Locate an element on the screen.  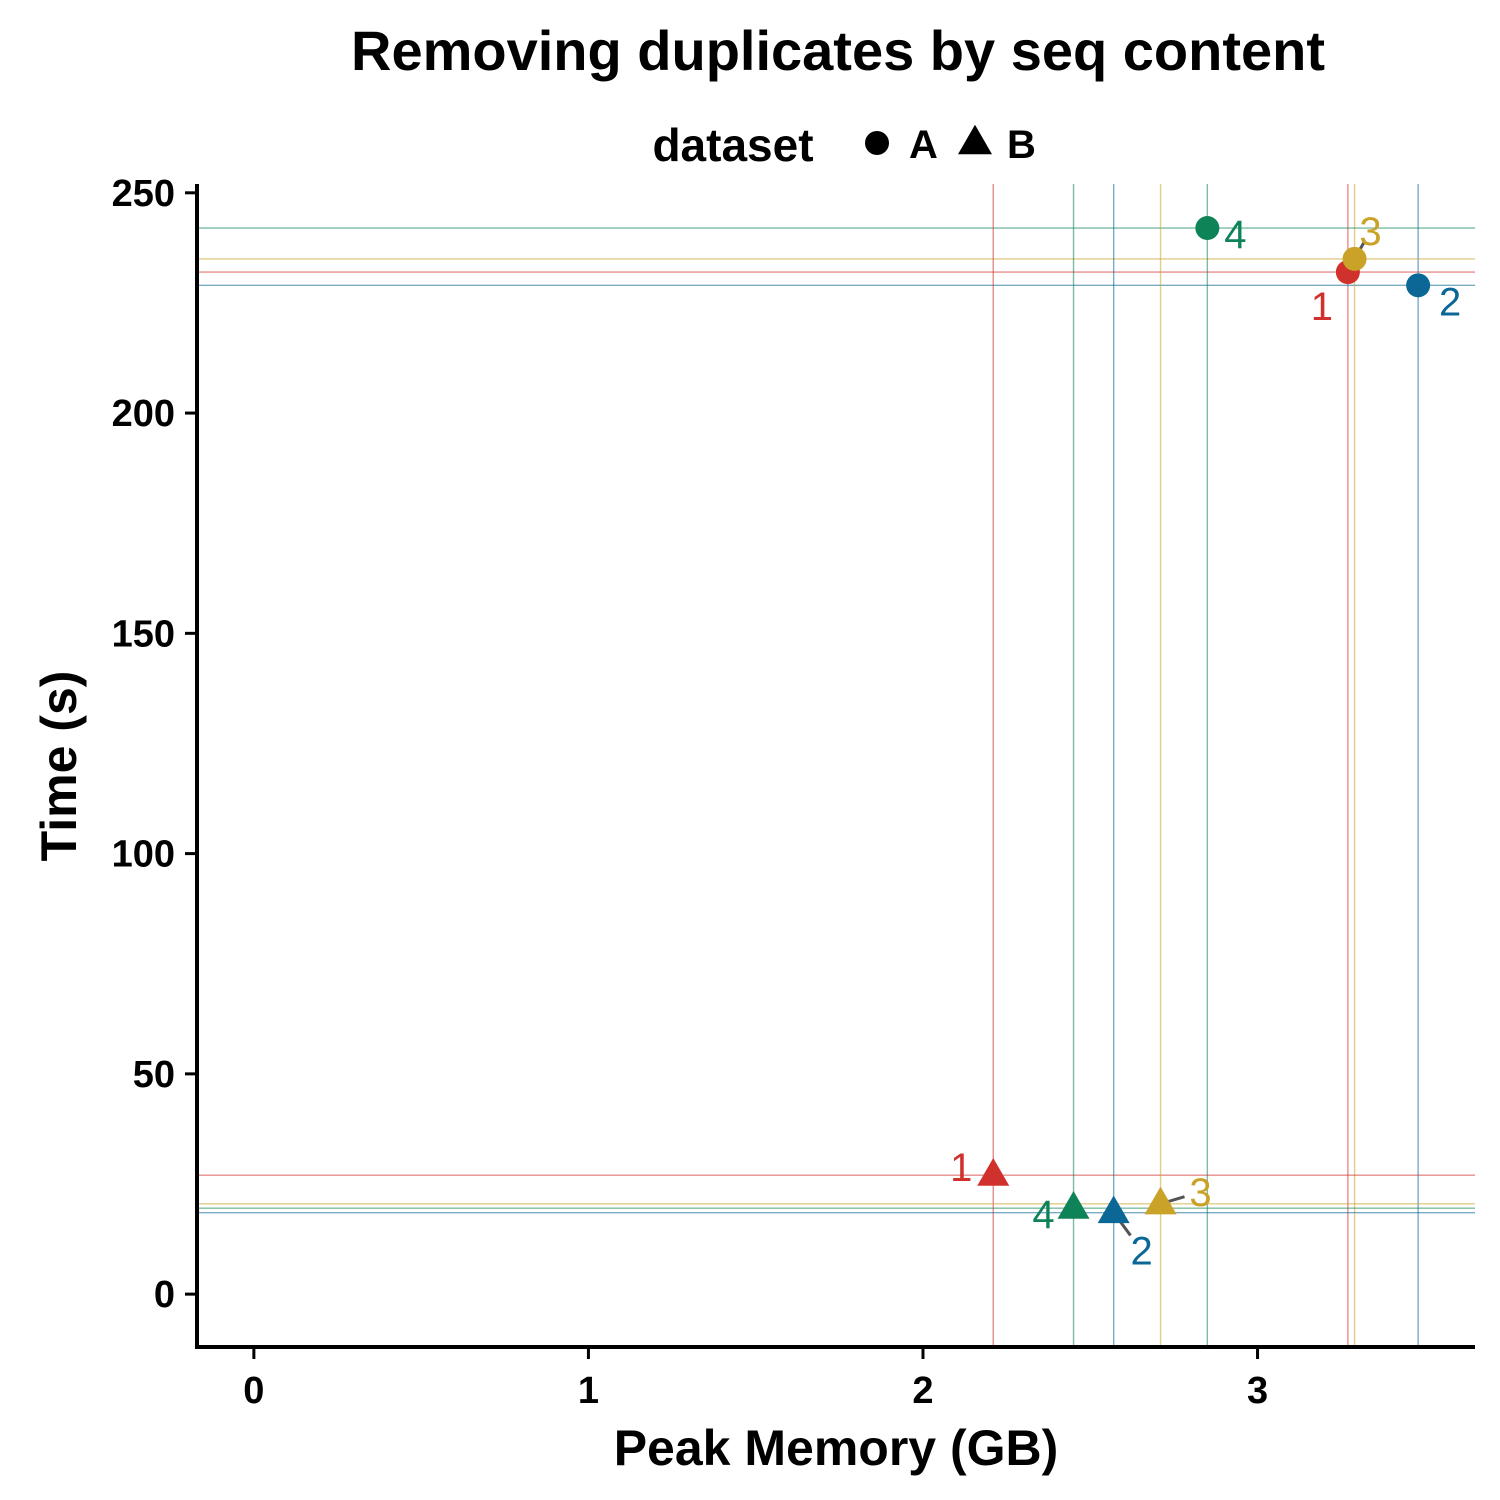
y-tick-label: 150 is located at coordinates (143, 634).